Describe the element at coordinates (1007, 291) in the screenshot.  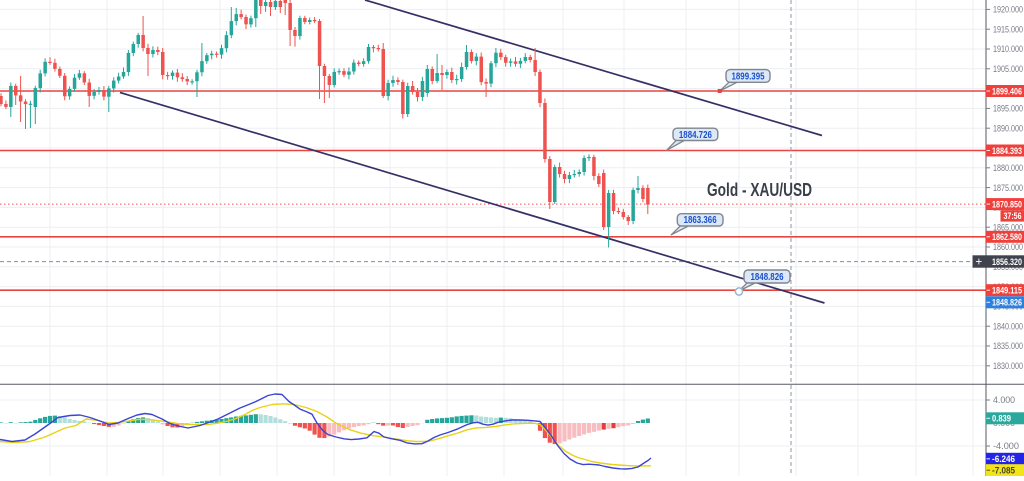
I see `svg-text: 1849.115` at that location.